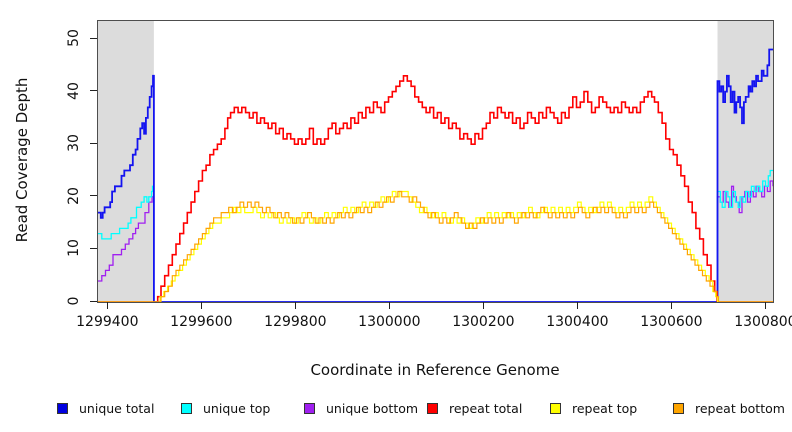 This screenshot has height=432, width=792. Describe the element at coordinates (435, 370) in the screenshot. I see `x-axis-title: Coordinate in Reference Genome` at that location.